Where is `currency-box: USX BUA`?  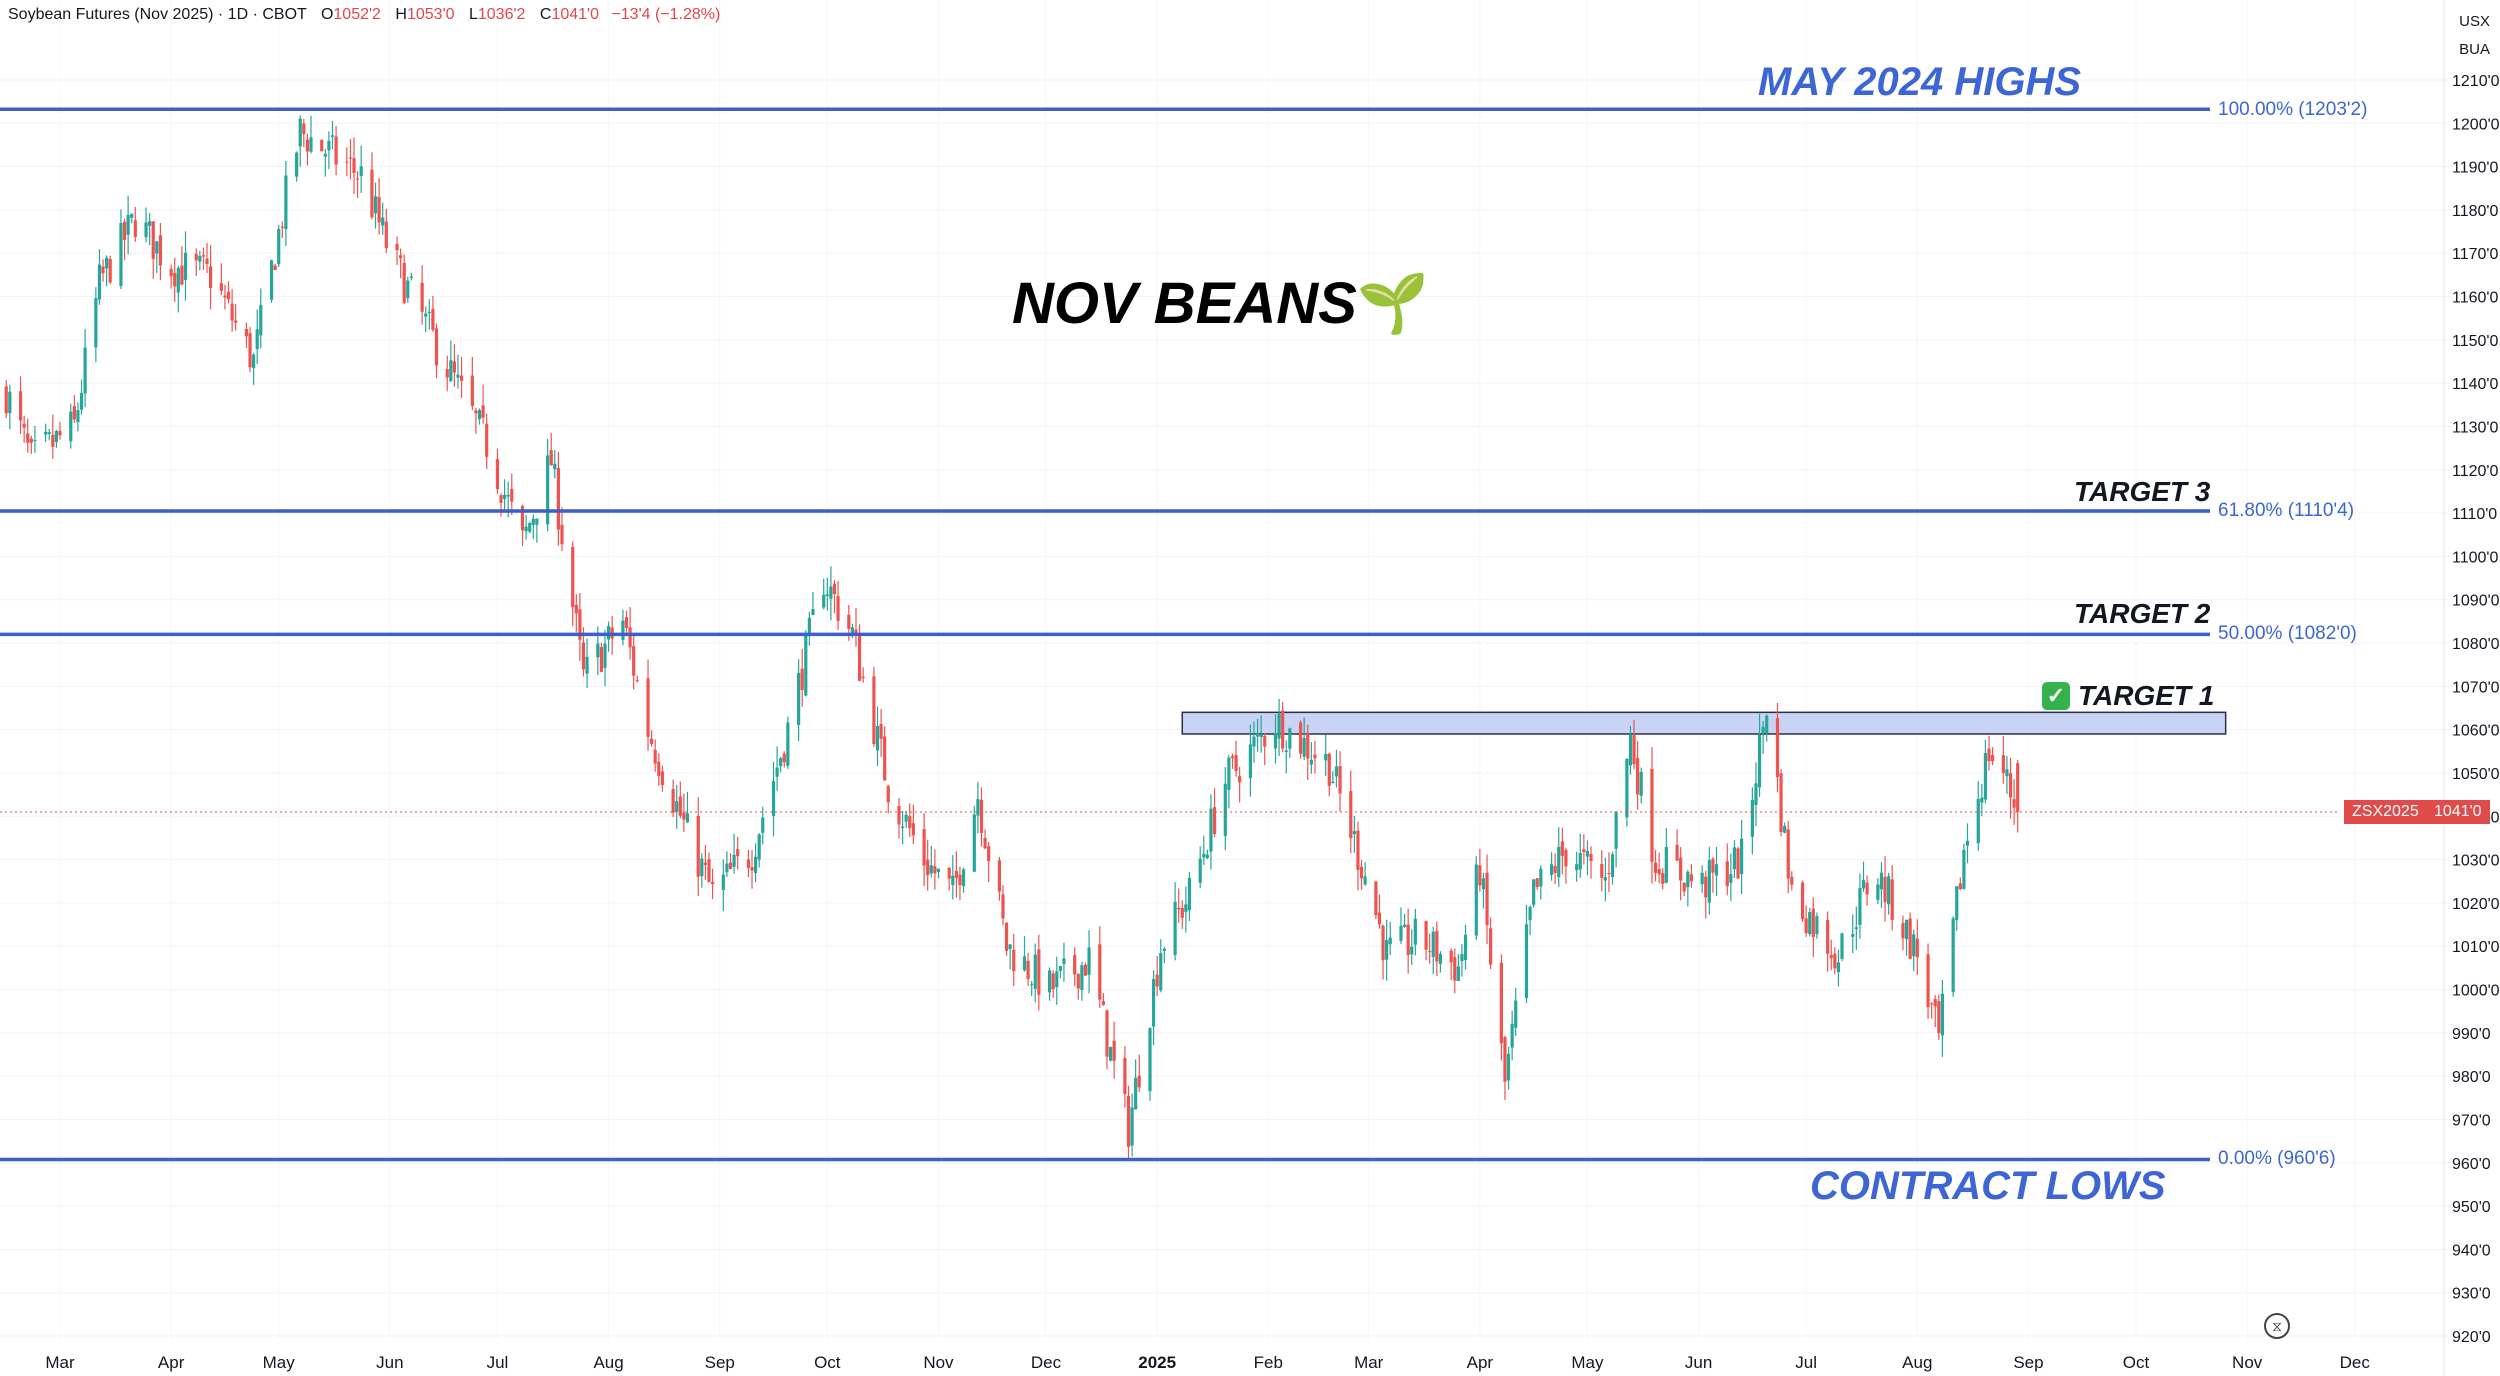
currency-box: USX BUA is located at coordinates (2474, 36).